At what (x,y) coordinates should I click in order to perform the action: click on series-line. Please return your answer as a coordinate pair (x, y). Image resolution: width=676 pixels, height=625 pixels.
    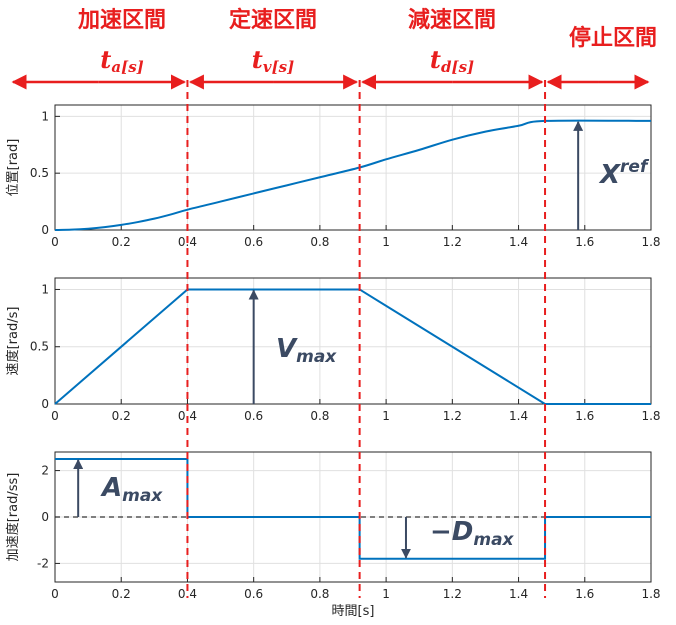
    Looking at the image, I should click on (353, 508).